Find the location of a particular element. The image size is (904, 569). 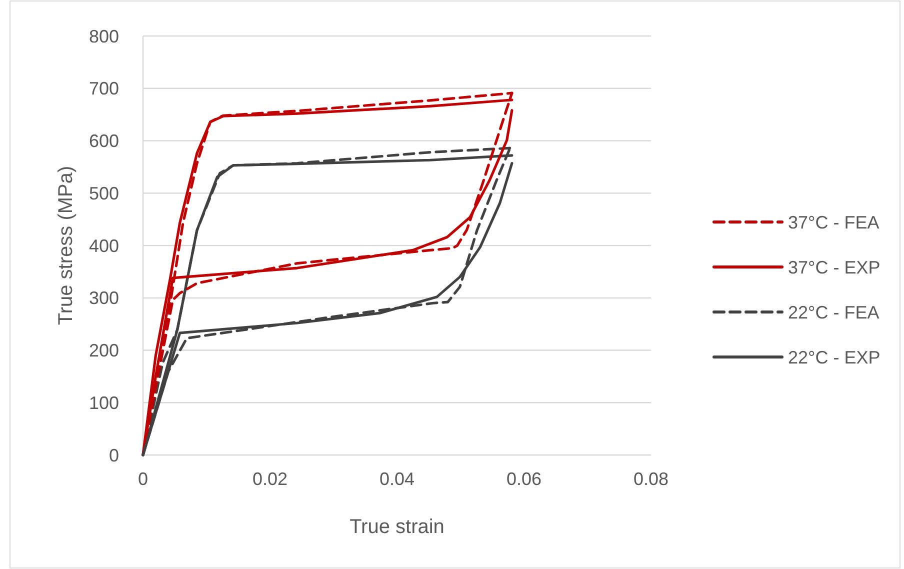

legend-label: 37°C - EXP is located at coordinates (834, 267).